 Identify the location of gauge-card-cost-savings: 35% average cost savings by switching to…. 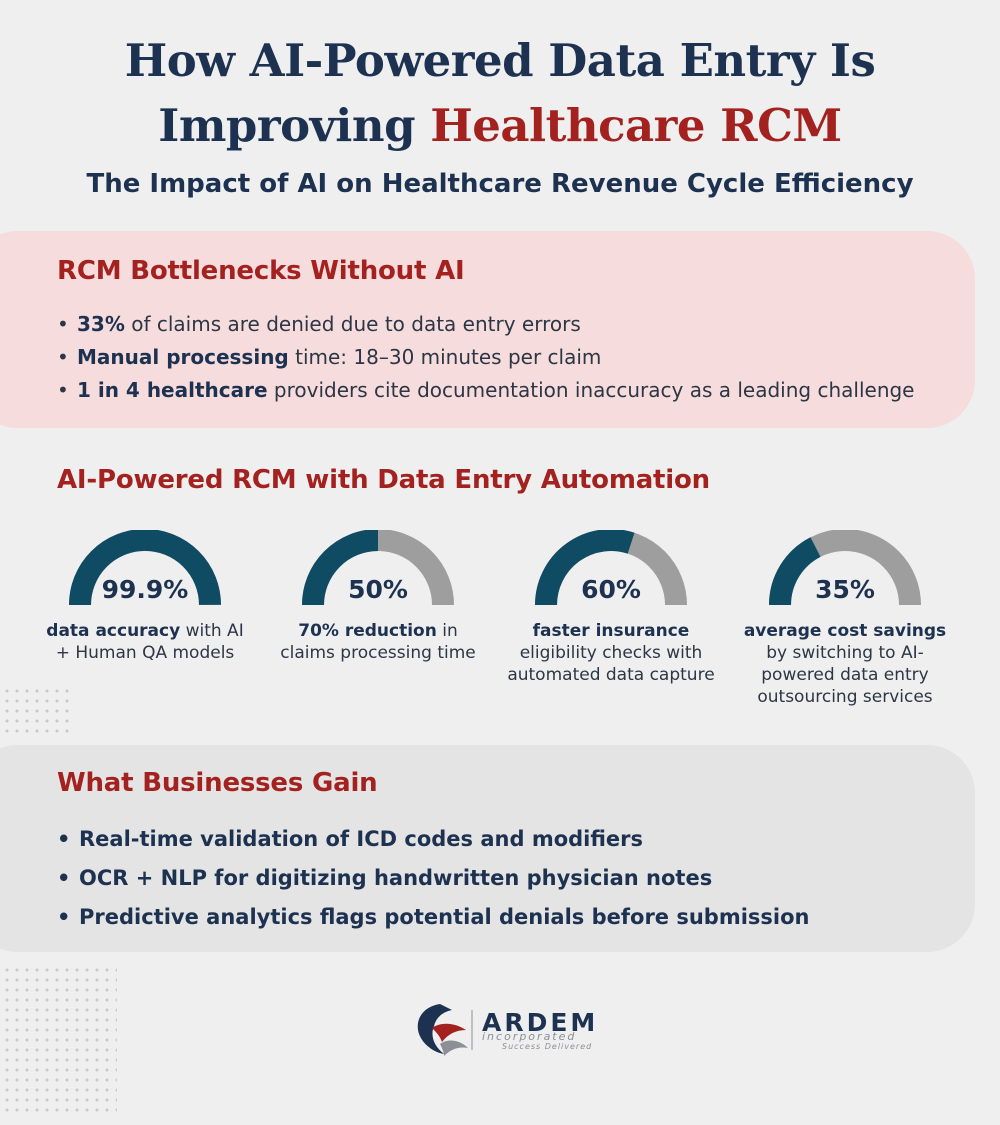
(845, 619).